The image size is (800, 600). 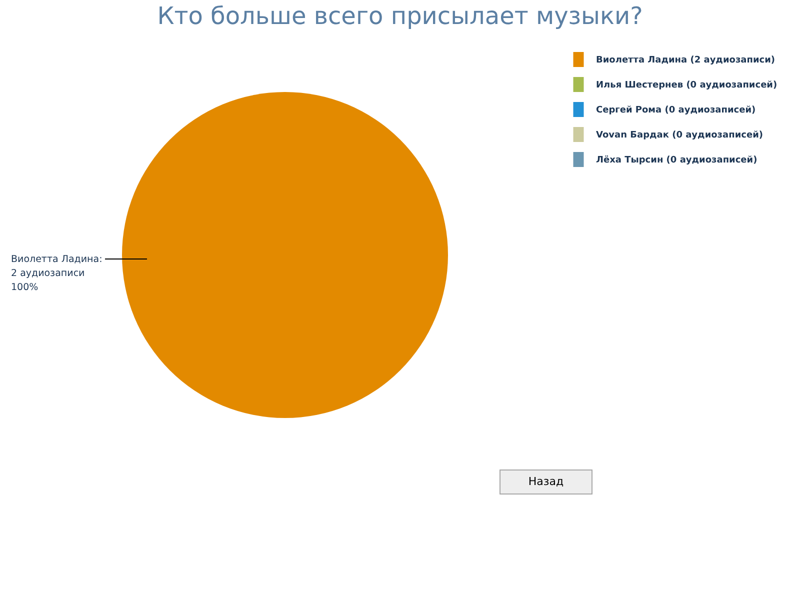 I want to click on legend-label: Виолетта Ладина (2 аудиозаписи), so click(x=686, y=61).